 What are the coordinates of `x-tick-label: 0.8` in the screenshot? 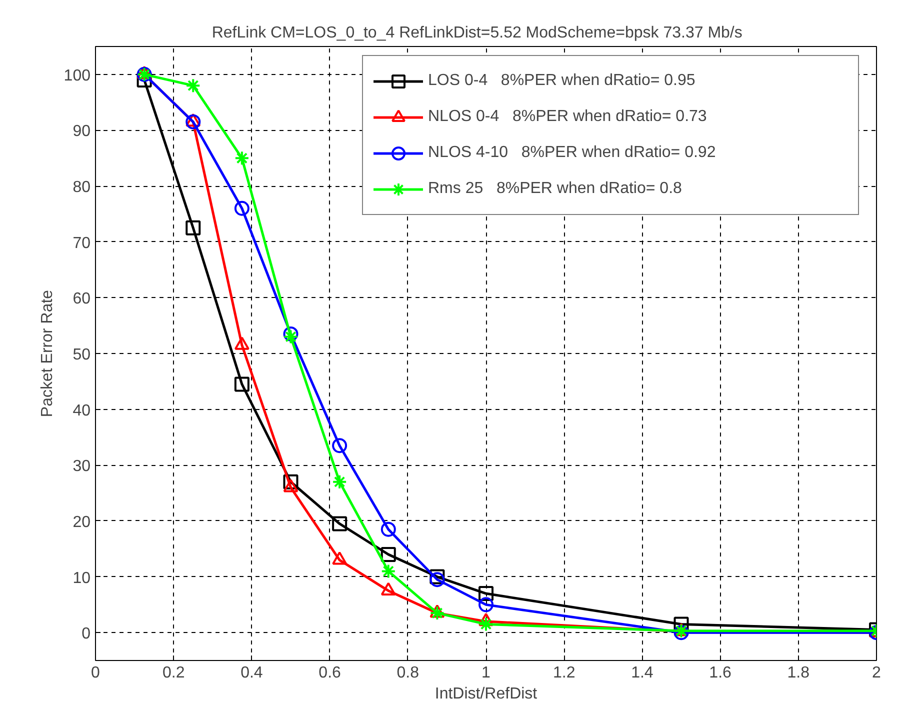 It's located at (408, 673).